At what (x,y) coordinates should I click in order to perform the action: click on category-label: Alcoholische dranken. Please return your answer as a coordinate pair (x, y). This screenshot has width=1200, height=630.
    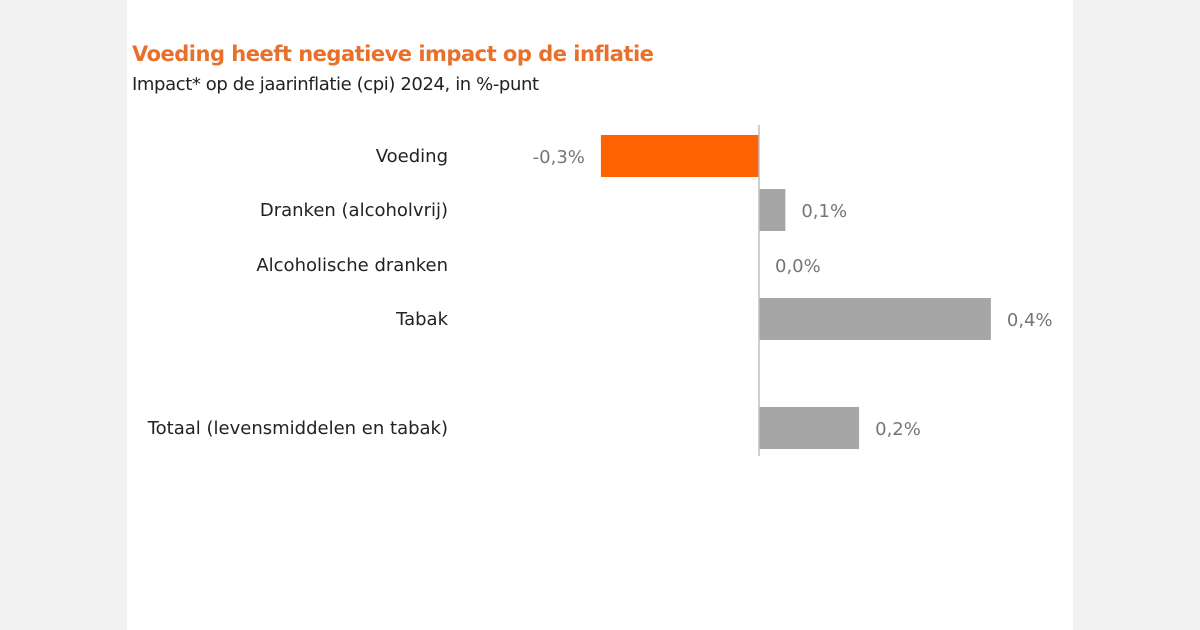
    Looking at the image, I should click on (352, 265).